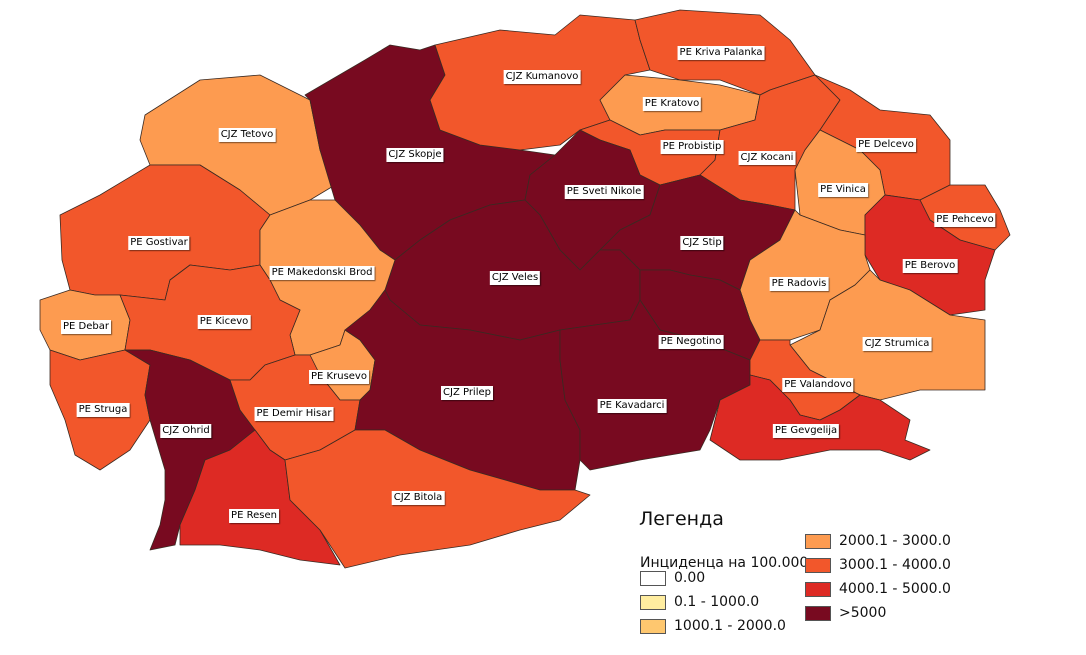 This screenshot has width=1086, height=655. Describe the element at coordinates (692, 147) in the screenshot. I see `region-label: PE Probistip` at that location.